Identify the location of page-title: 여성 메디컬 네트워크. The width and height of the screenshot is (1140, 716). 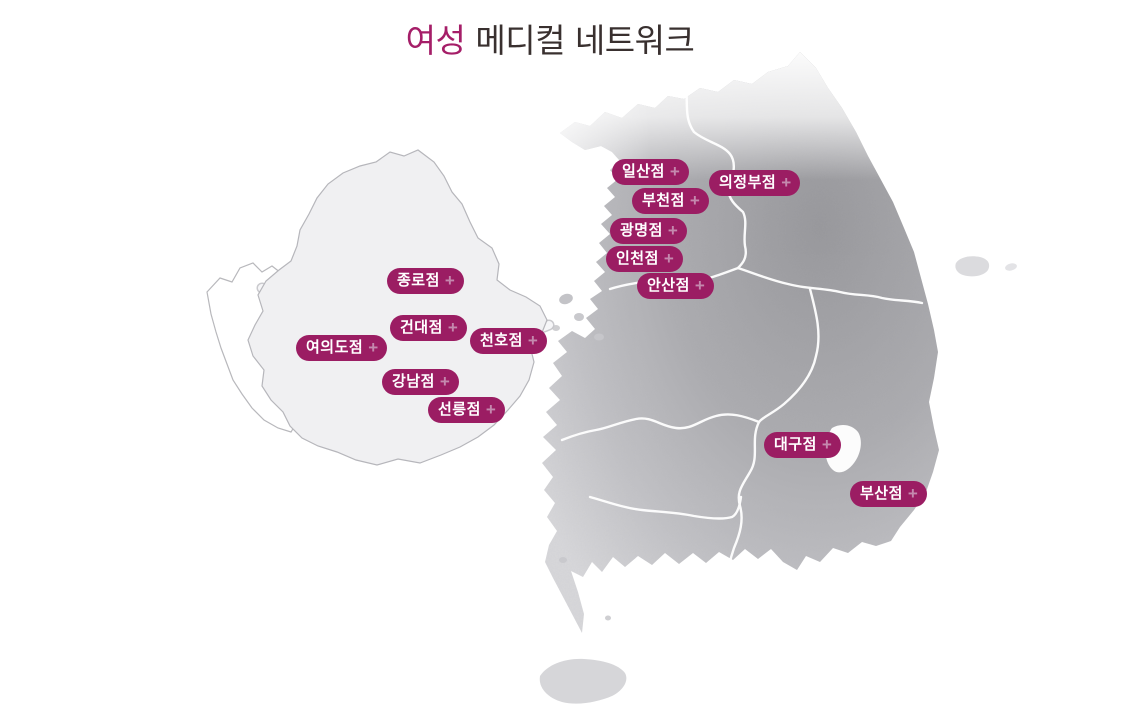
(550, 38).